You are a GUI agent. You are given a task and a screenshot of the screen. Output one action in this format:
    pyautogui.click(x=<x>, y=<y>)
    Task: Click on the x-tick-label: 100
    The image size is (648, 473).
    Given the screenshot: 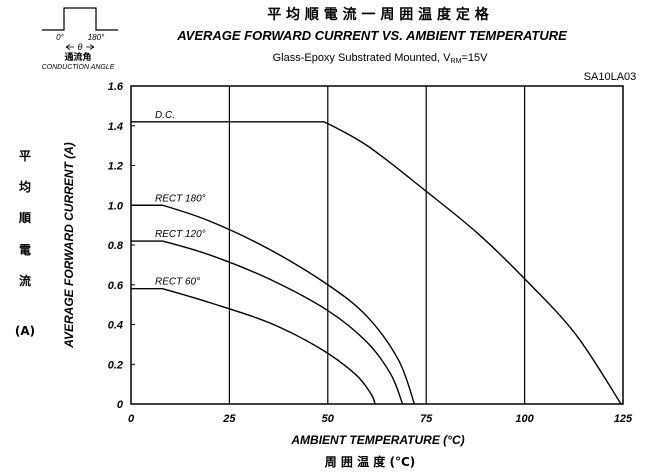 What is the action you would take?
    pyautogui.click(x=524, y=419)
    